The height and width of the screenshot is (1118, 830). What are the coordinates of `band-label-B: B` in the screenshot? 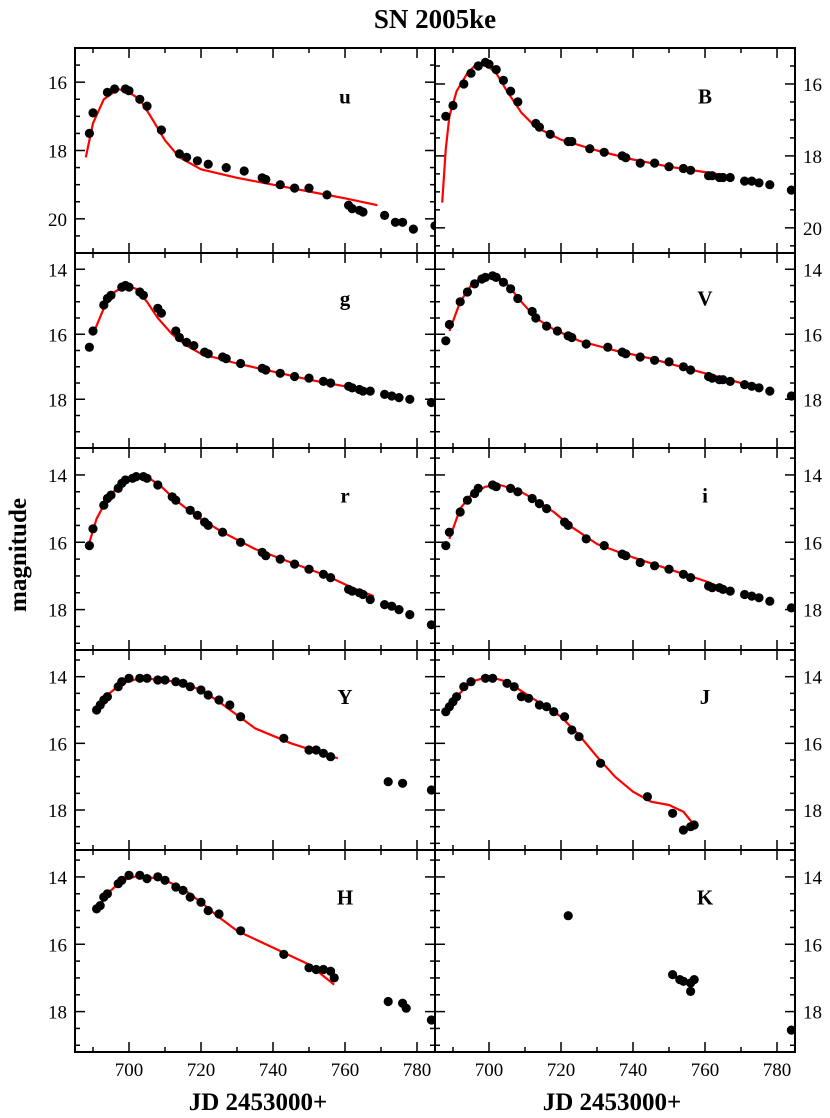 It's located at (705, 96).